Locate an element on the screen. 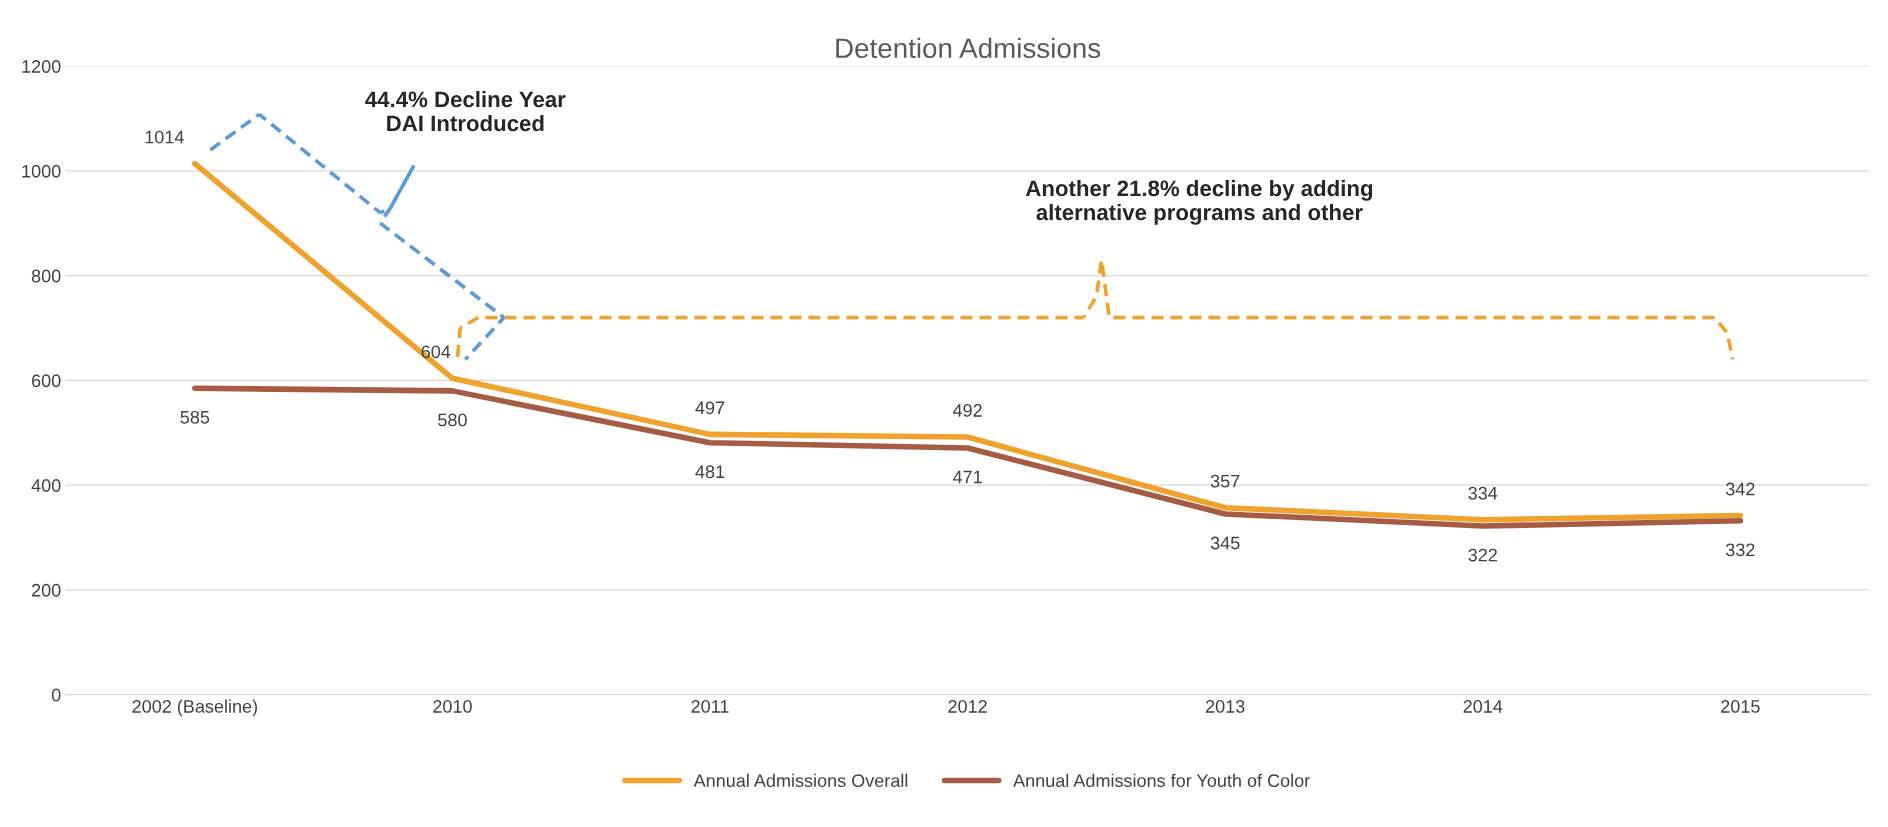 The height and width of the screenshot is (827, 1888). annotation: Another 21.8% decline by adding alternative programs and other is located at coordinates (1199, 202).